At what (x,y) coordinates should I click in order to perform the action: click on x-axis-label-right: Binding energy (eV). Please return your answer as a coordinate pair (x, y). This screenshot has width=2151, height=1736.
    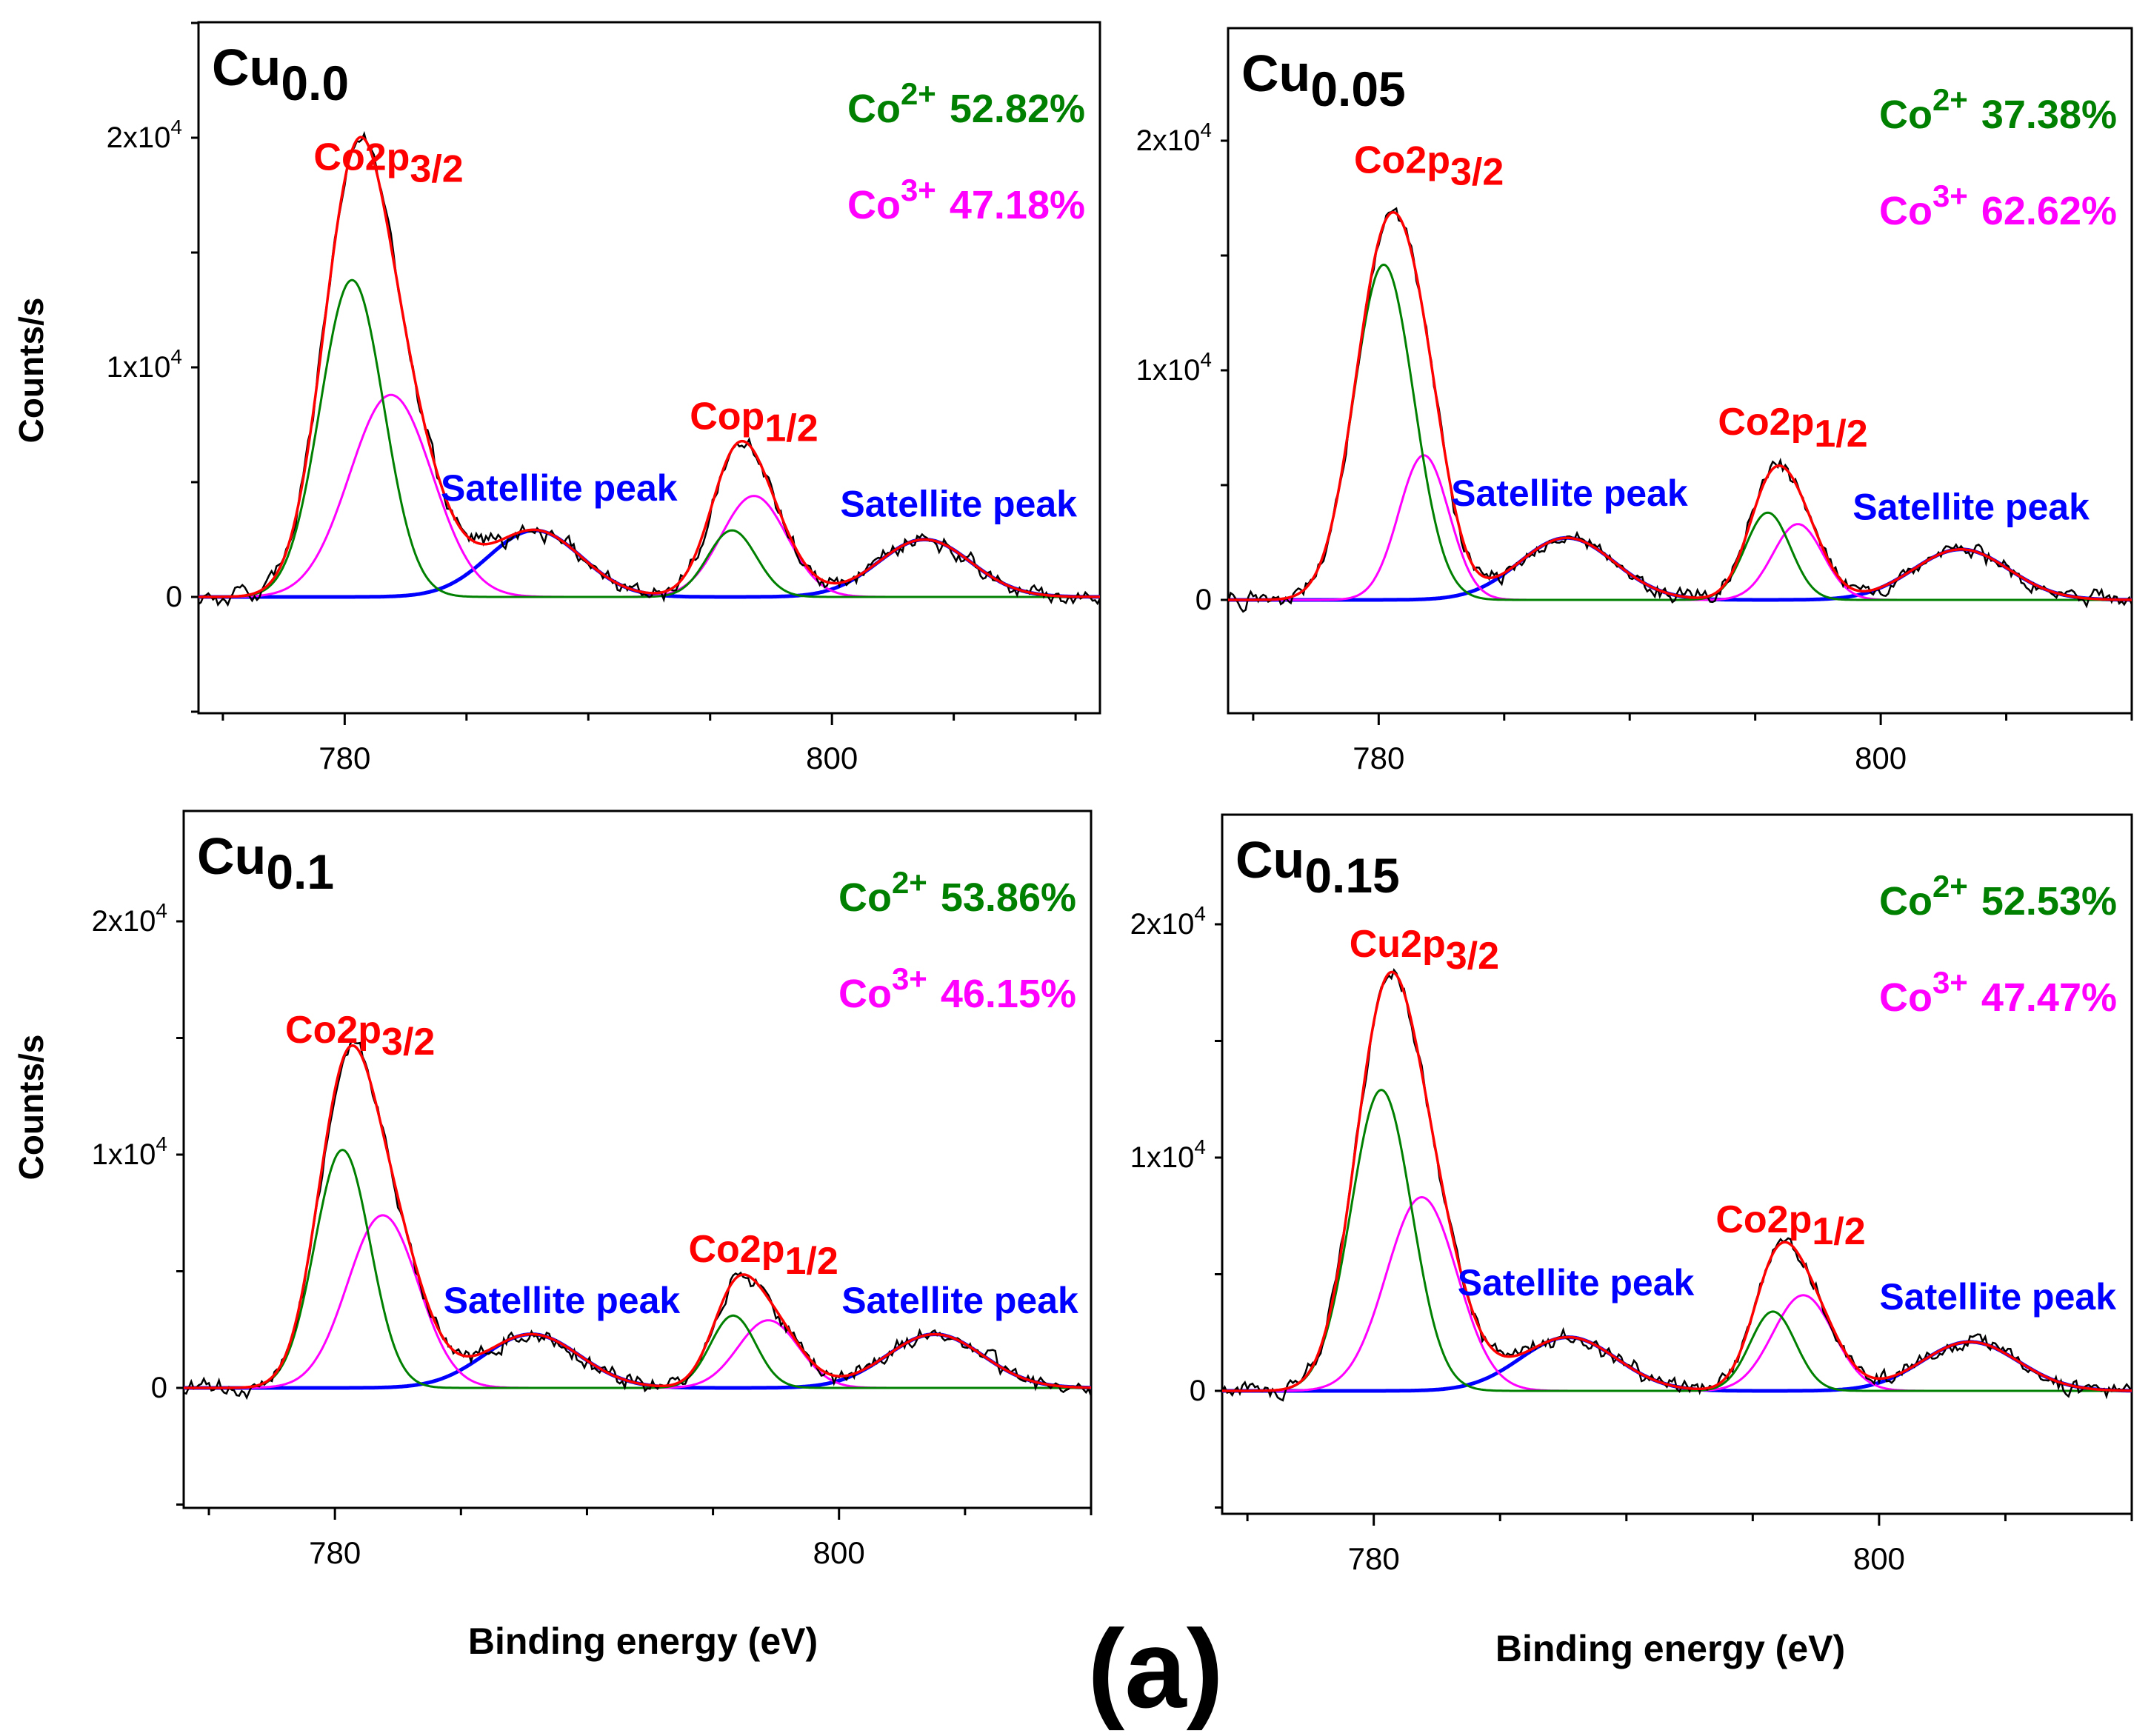
    Looking at the image, I should click on (1670, 1649).